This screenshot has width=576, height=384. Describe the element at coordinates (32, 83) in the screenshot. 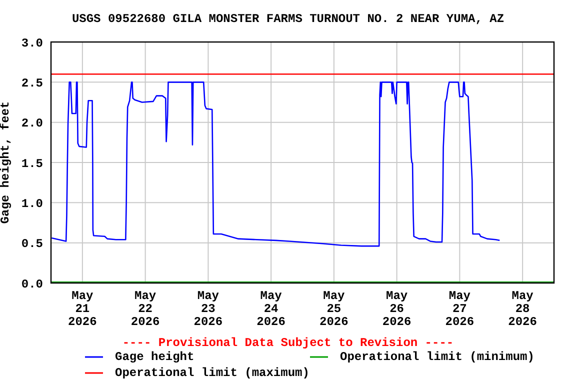

I see `y-tick-label: 2.5` at that location.